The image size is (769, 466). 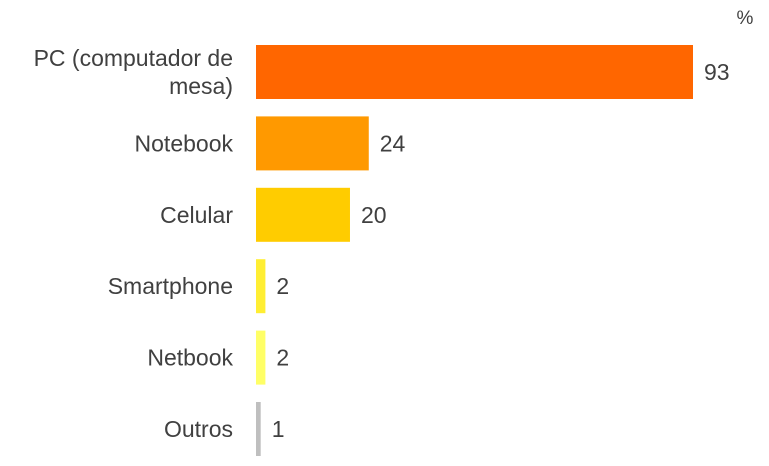 I want to click on category-label-line: Smartphone, so click(x=170, y=286).